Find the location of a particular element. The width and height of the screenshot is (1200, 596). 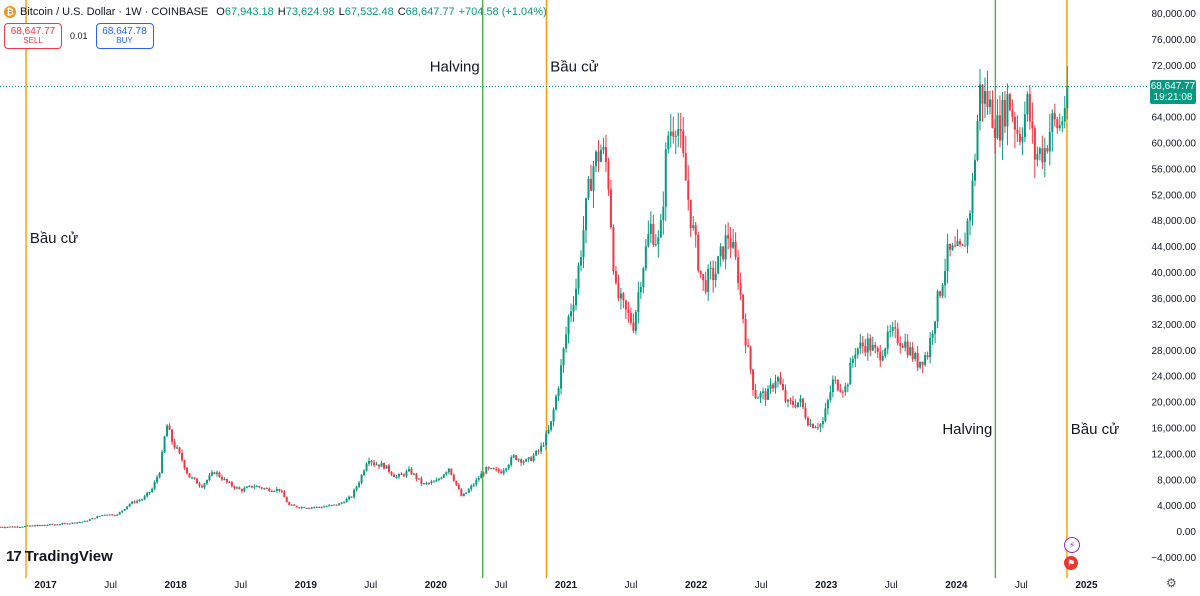

tradingview-wordmark: TradingView is located at coordinates (68, 556).